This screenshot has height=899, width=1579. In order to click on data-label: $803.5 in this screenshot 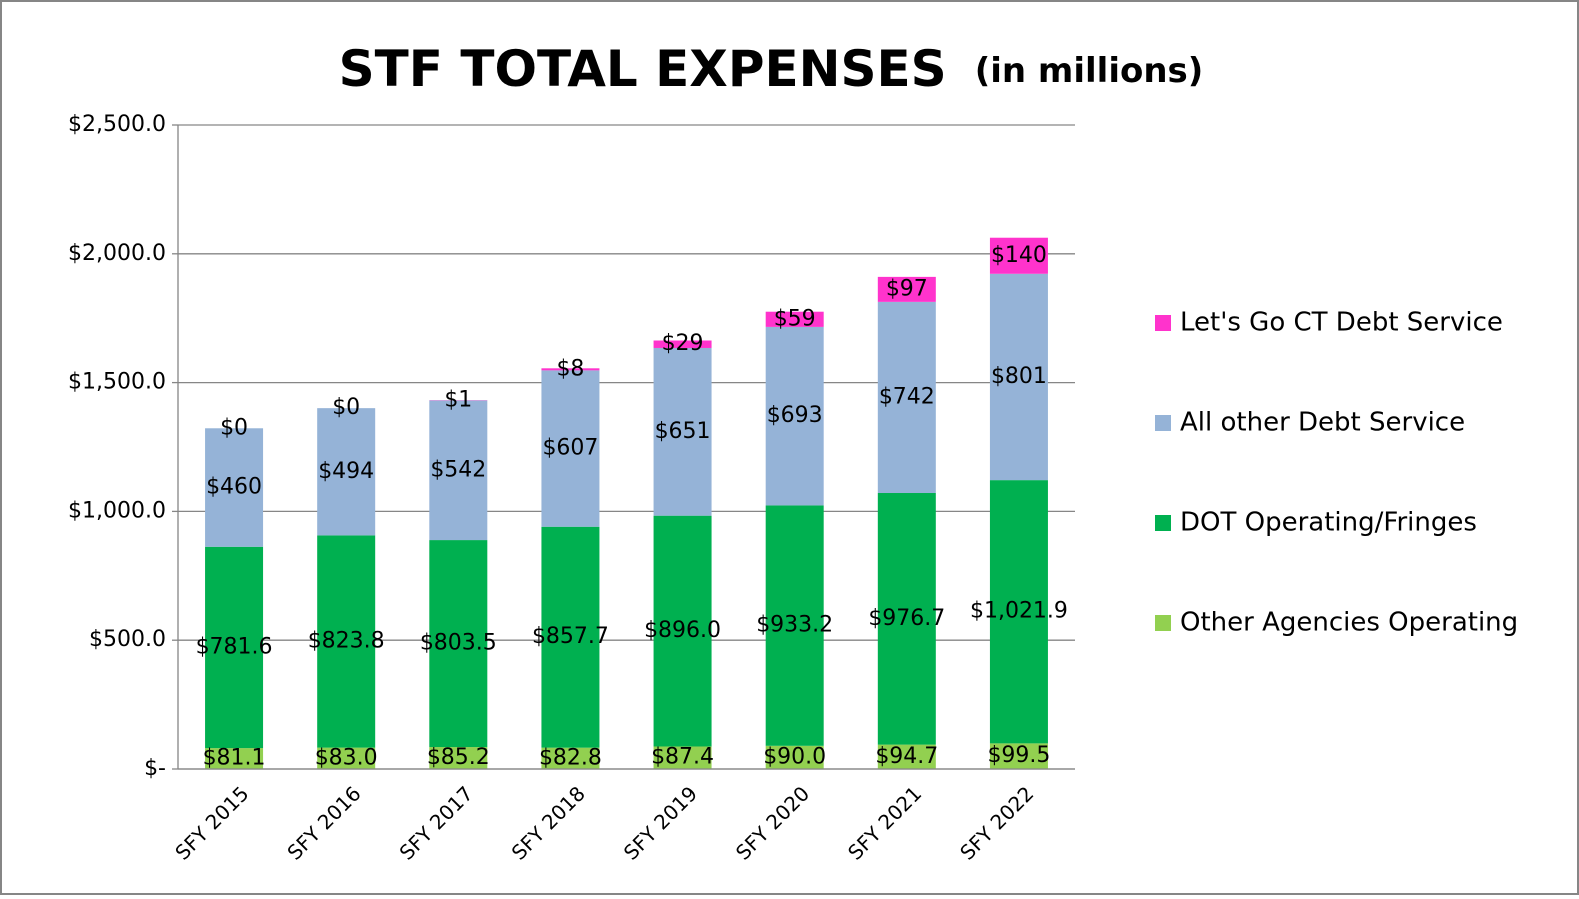, I will do `click(458, 643)`.